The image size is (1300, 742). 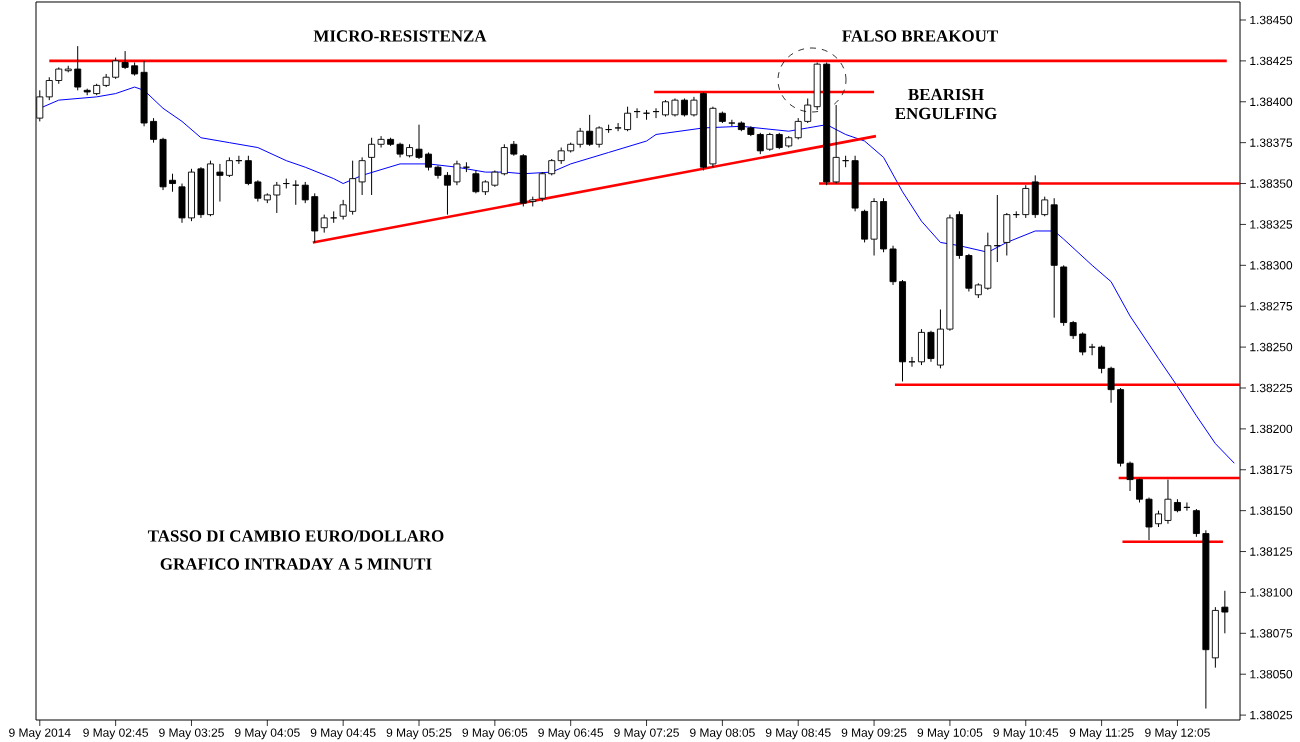 I want to click on annotation: FALSO BREAKOUT, so click(x=920, y=36).